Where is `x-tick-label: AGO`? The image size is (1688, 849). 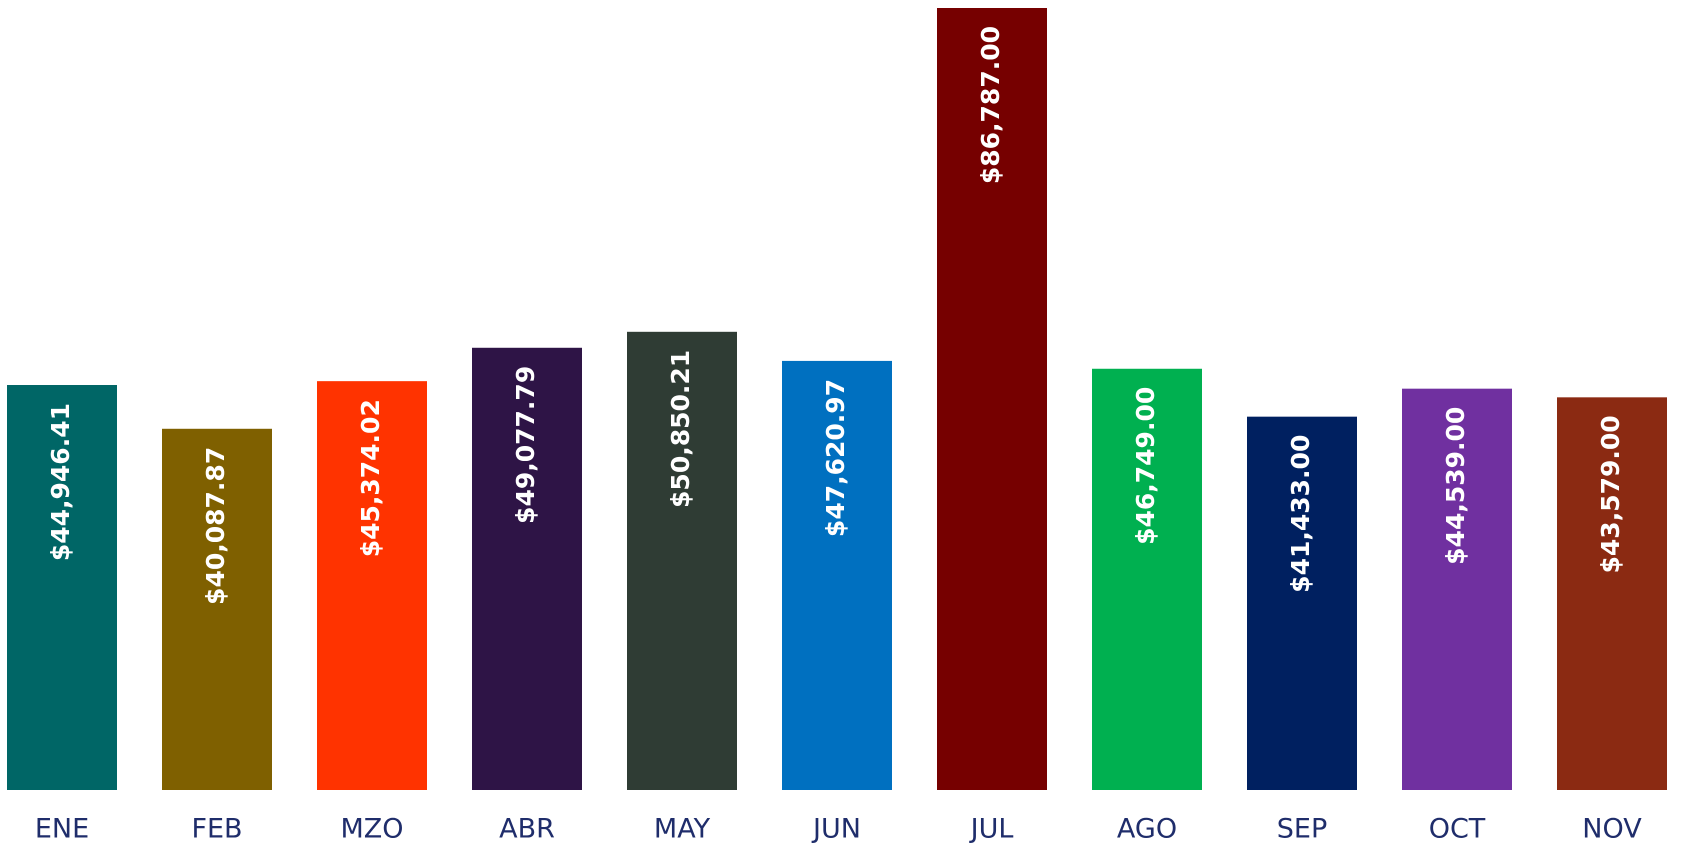 x-tick-label: AGO is located at coordinates (1147, 829).